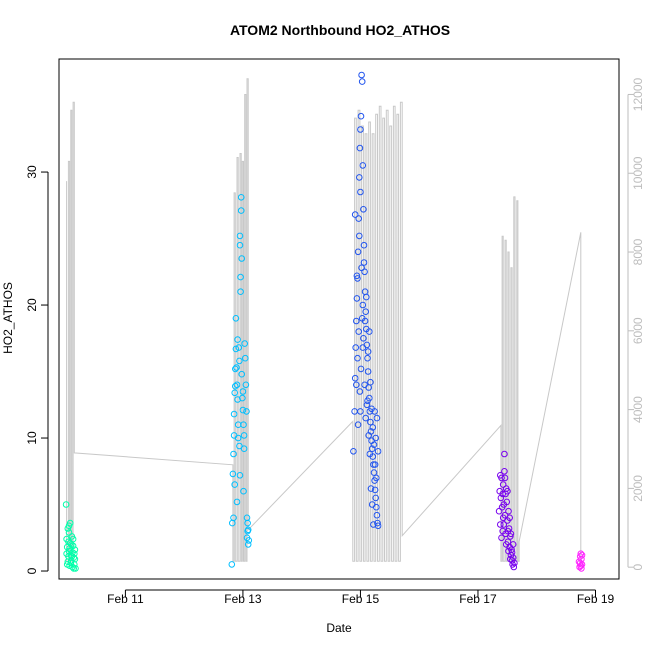 The width and height of the screenshot is (650, 650). What do you see at coordinates (638, 173) in the screenshot?
I see `y2-tick-label: 10000` at bounding box center [638, 173].